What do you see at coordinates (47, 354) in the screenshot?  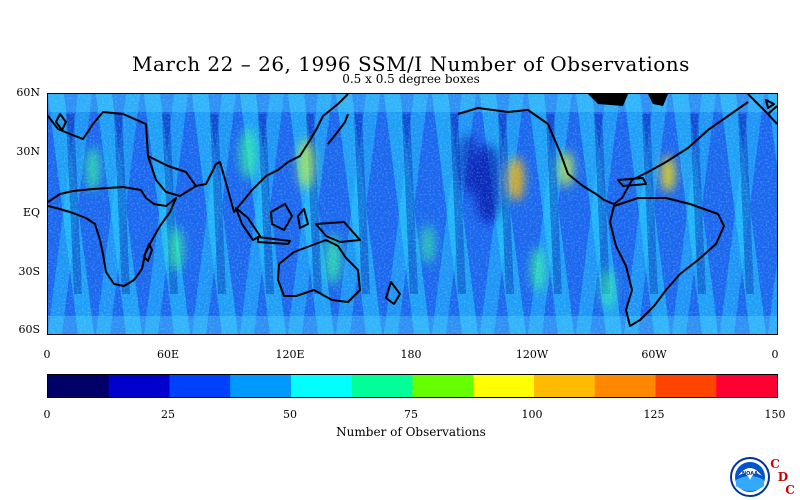 I see `lon-label-0-west: 0` at bounding box center [47, 354].